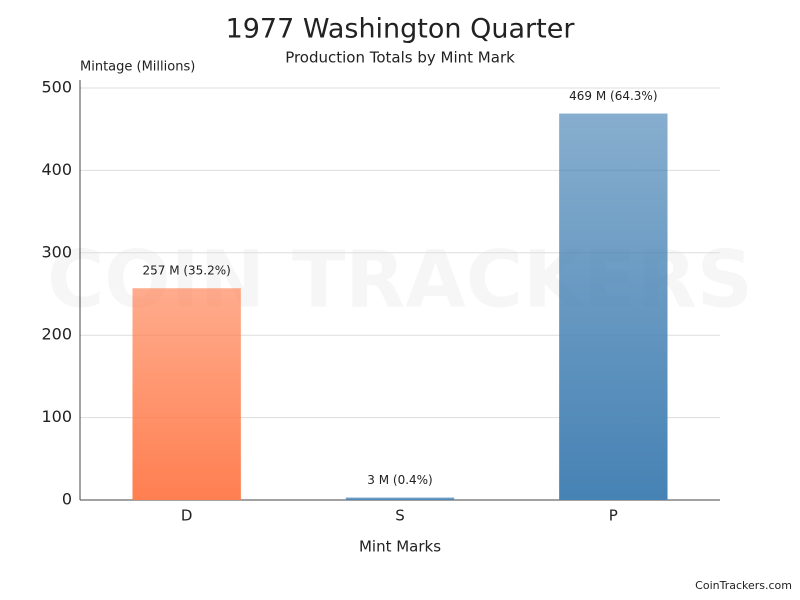 This screenshot has width=800, height=600. I want to click on chart-title: 1977 Washington Quarter, so click(401, 29).